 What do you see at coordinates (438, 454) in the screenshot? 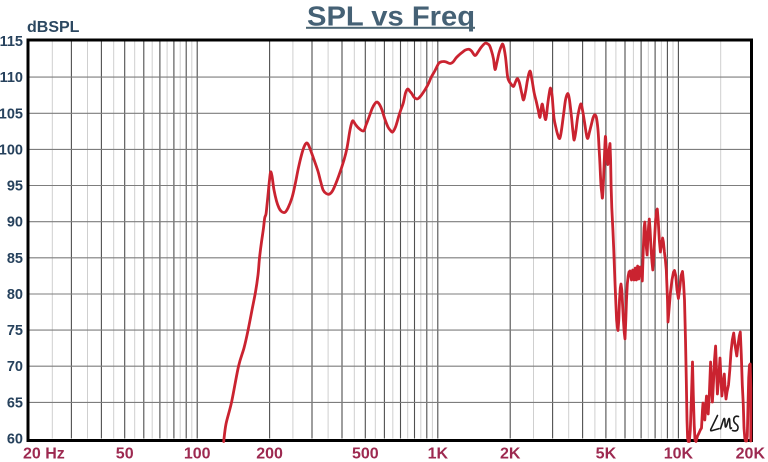
I see `svg-text: 1K` at bounding box center [438, 454].